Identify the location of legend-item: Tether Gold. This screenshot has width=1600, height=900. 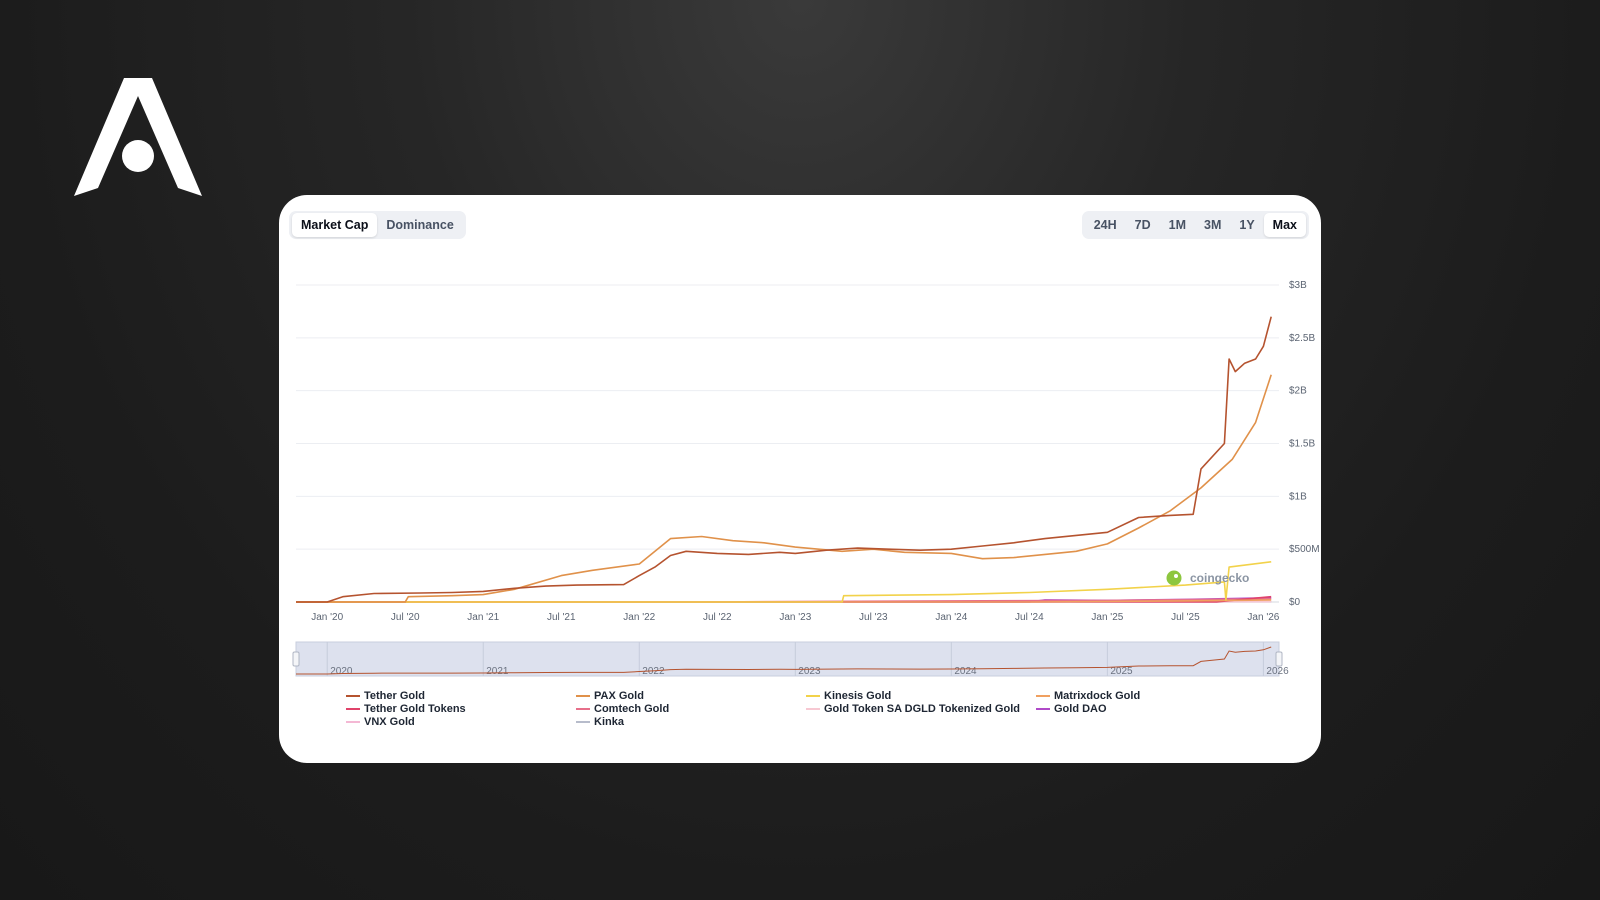
(385, 695).